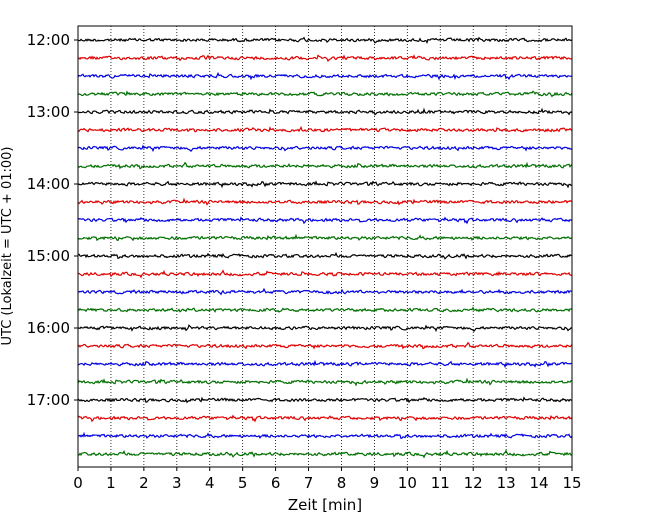  Describe the element at coordinates (342, 483) in the screenshot. I see `x-tick-label-8: 8` at that location.